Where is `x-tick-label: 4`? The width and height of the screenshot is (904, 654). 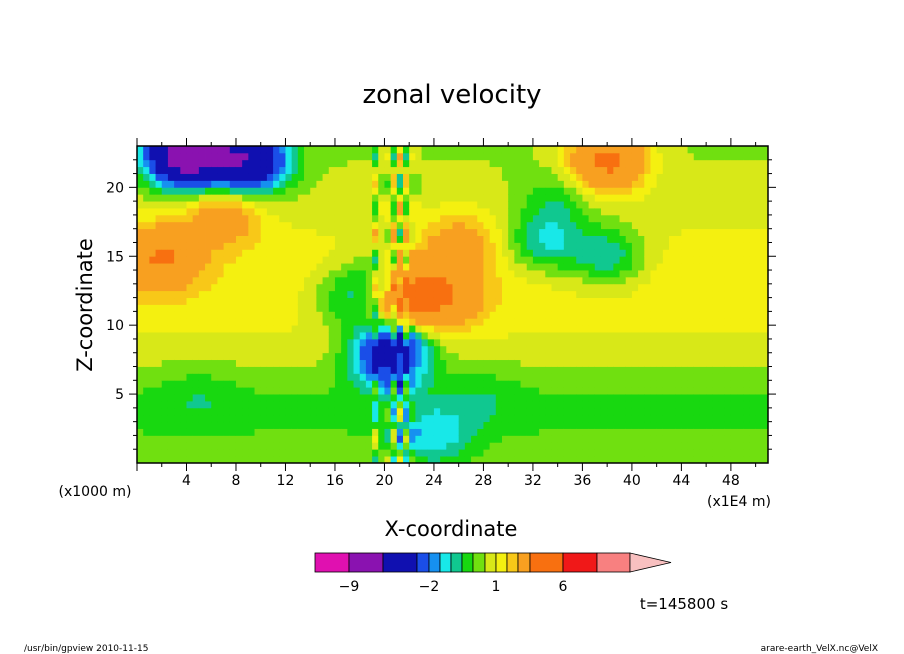
x-tick-label: 4 is located at coordinates (186, 481).